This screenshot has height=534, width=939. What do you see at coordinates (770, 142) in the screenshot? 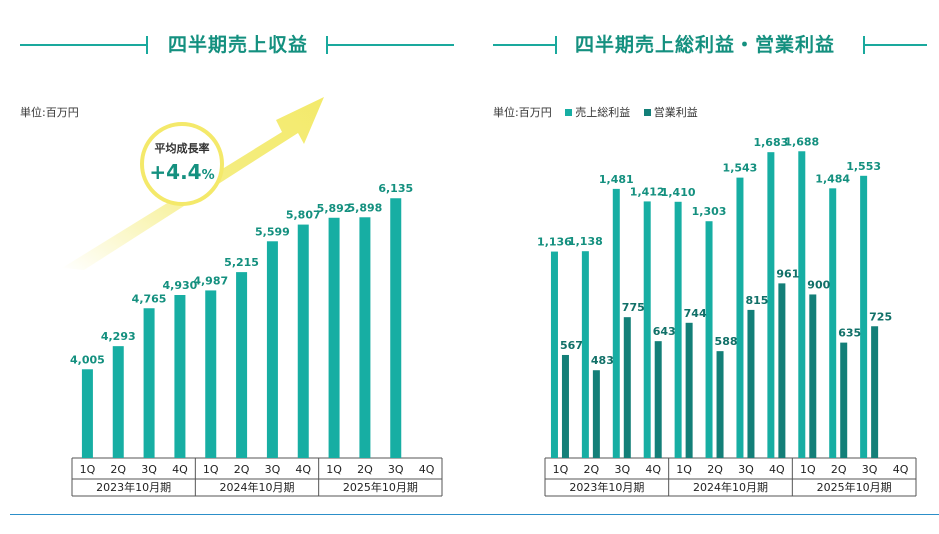
I see `gross-profit-data-label: 1,683` at bounding box center [770, 142].